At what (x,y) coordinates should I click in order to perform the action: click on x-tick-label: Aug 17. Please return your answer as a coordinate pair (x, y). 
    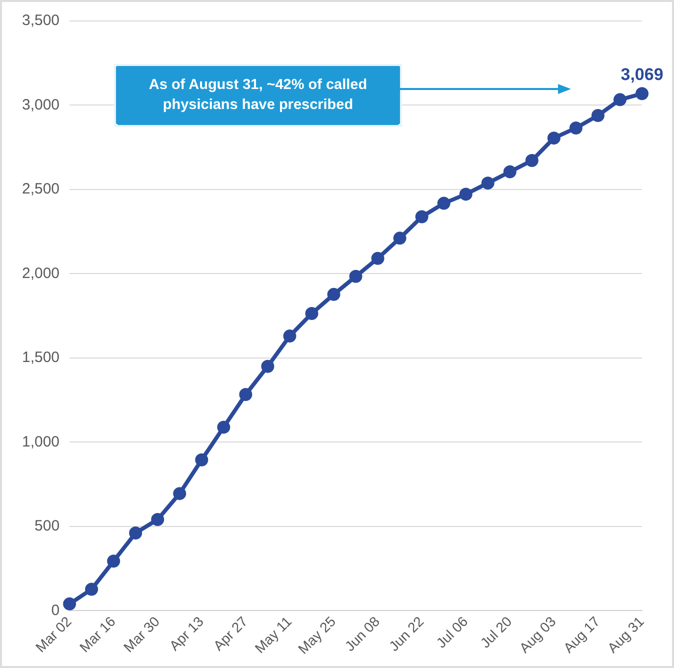
    Looking at the image, I should click on (581, 634).